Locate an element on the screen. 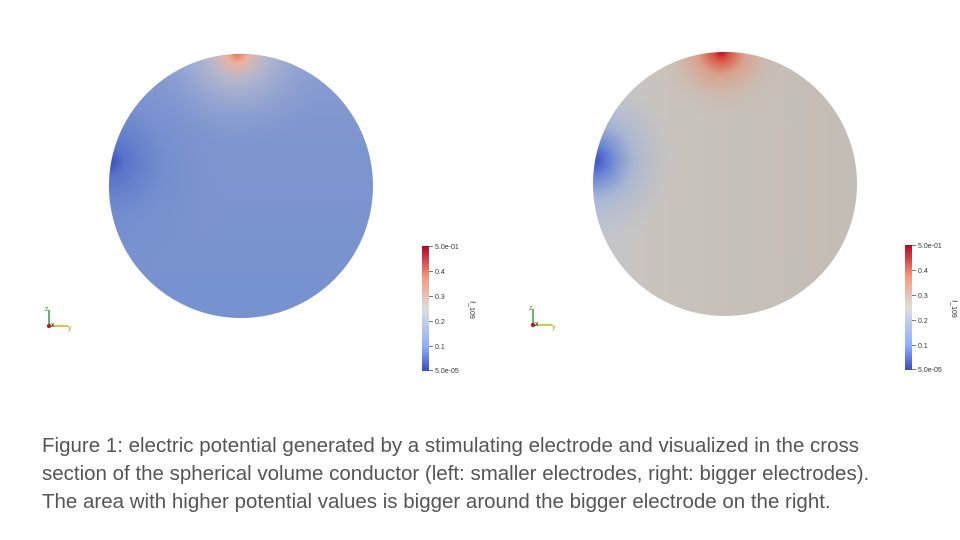 This screenshot has height=540, width=960. right-colorbar-min: 5.0e-05 is located at coordinates (930, 370).